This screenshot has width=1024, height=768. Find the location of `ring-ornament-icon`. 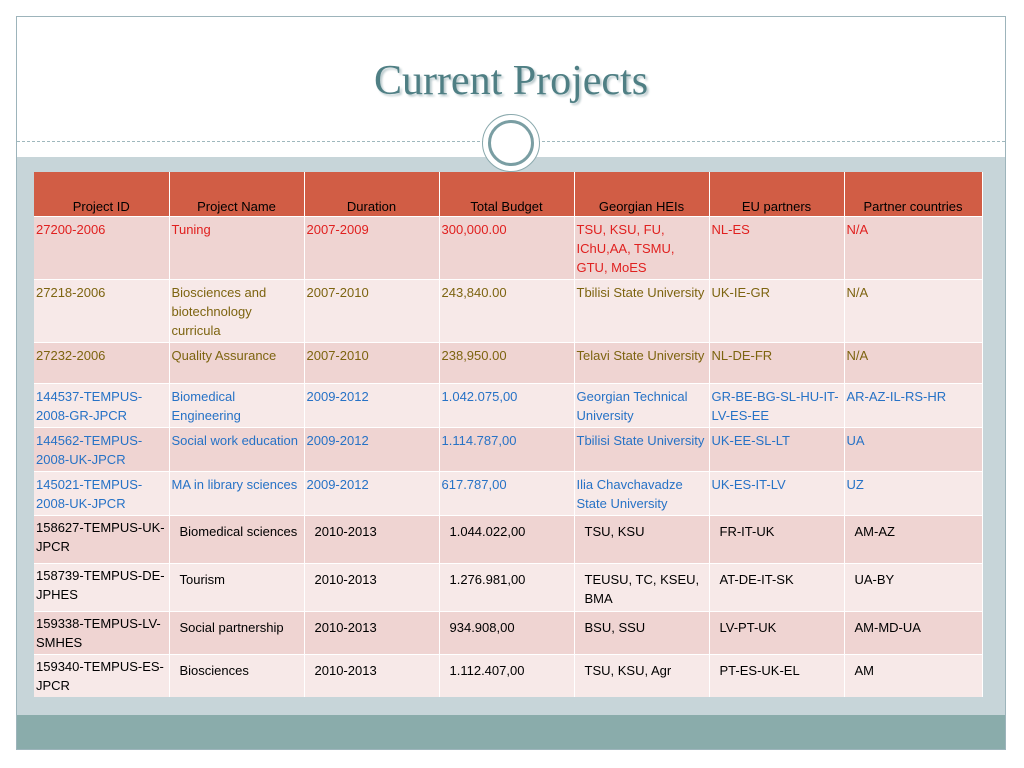

ring-ornament-icon is located at coordinates (511, 143).